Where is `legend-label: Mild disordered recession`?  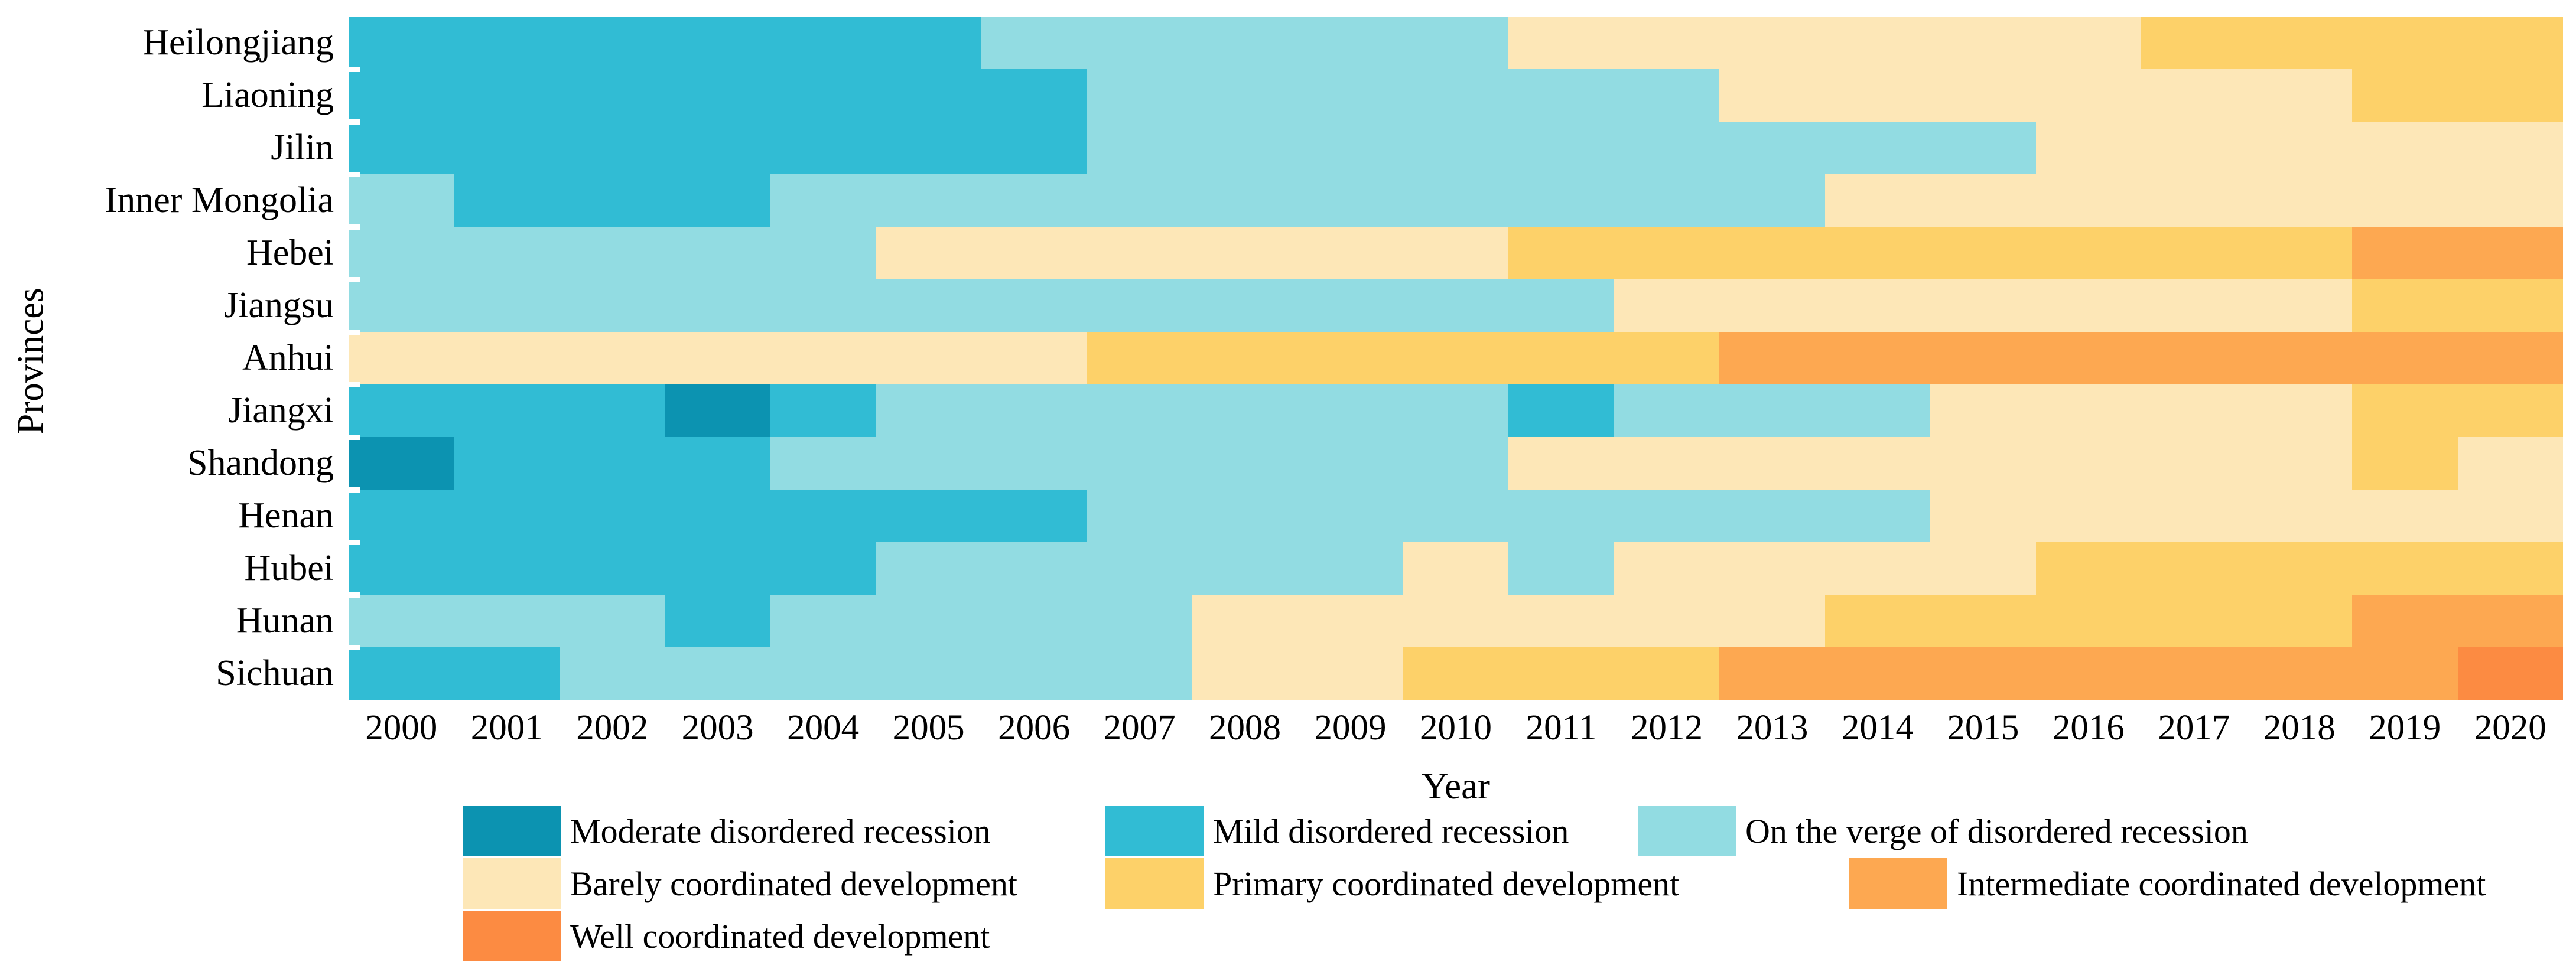 legend-label: Mild disordered recession is located at coordinates (1391, 830).